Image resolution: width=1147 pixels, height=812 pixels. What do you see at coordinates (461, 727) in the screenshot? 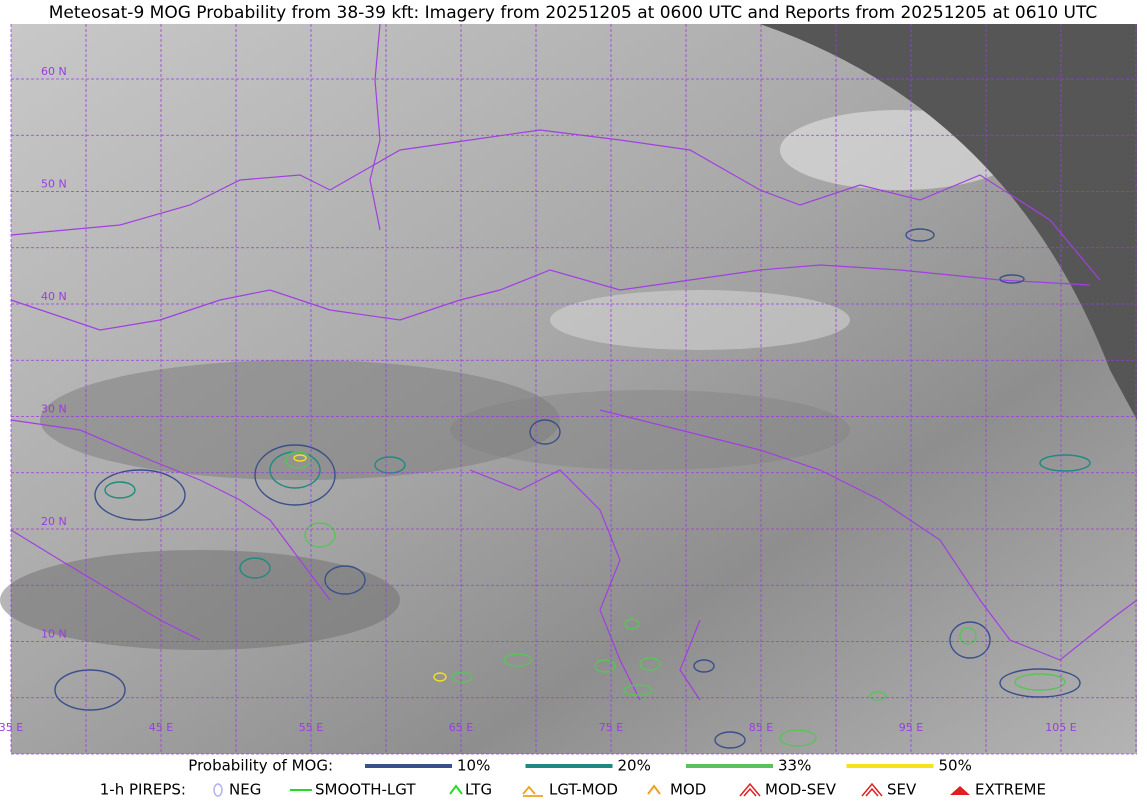
I see `lon-label: 65 E` at bounding box center [461, 727].